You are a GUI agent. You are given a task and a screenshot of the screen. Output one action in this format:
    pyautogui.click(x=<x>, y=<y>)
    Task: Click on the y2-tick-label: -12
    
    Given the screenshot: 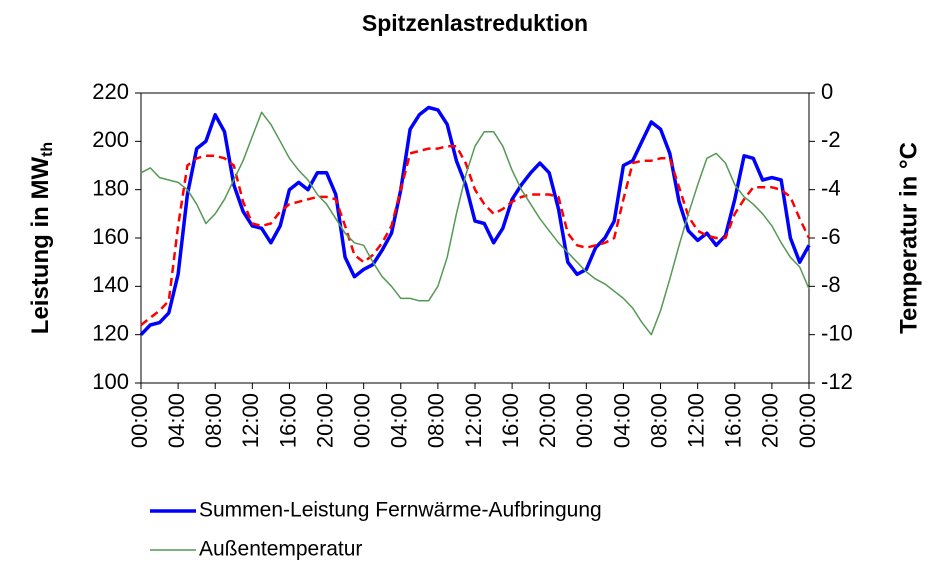 What is the action you would take?
    pyautogui.click(x=837, y=381)
    